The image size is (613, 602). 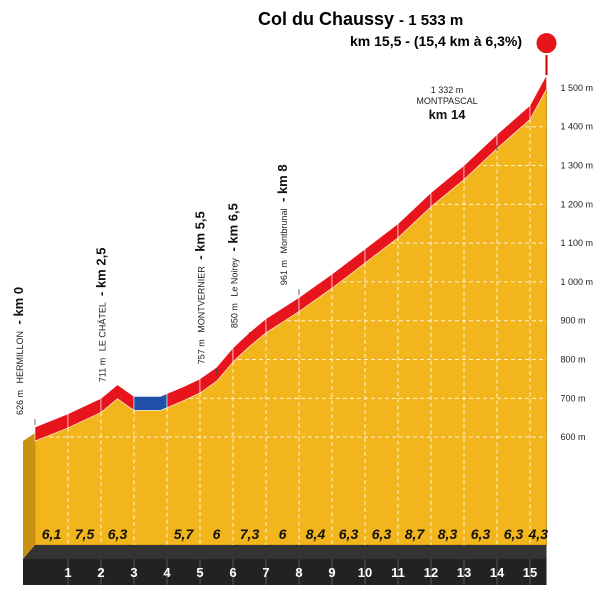 What do you see at coordinates (577, 127) in the screenshot?
I see `y-tick-label: 1 400 m` at bounding box center [577, 127].